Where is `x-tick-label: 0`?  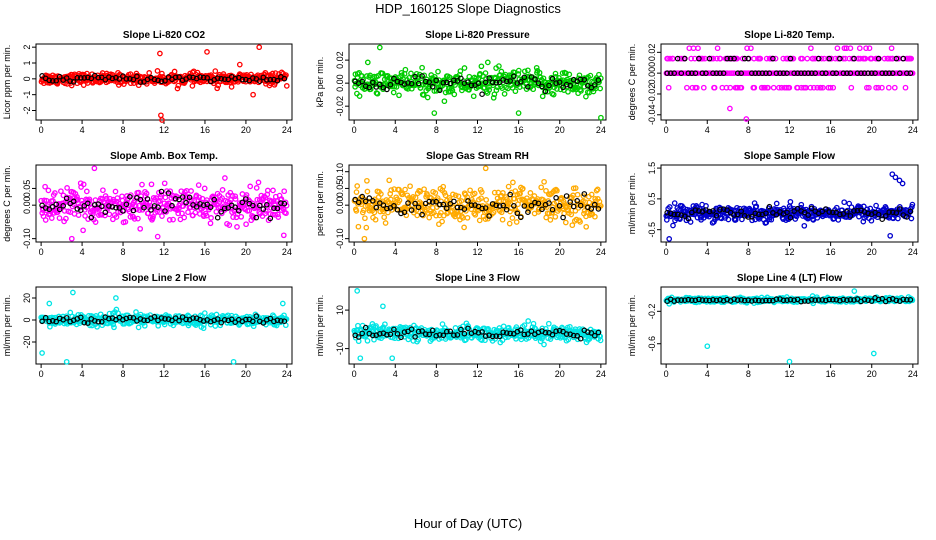
x-tick-label: 0 is located at coordinates (41, 130).